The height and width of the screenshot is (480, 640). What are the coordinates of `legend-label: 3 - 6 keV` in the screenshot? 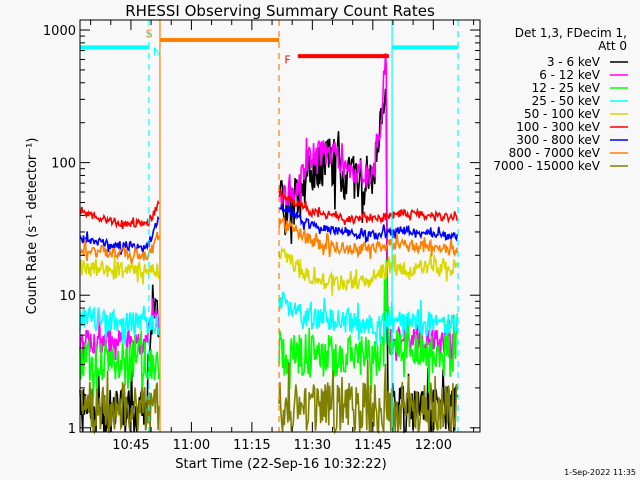 It's located at (574, 62).